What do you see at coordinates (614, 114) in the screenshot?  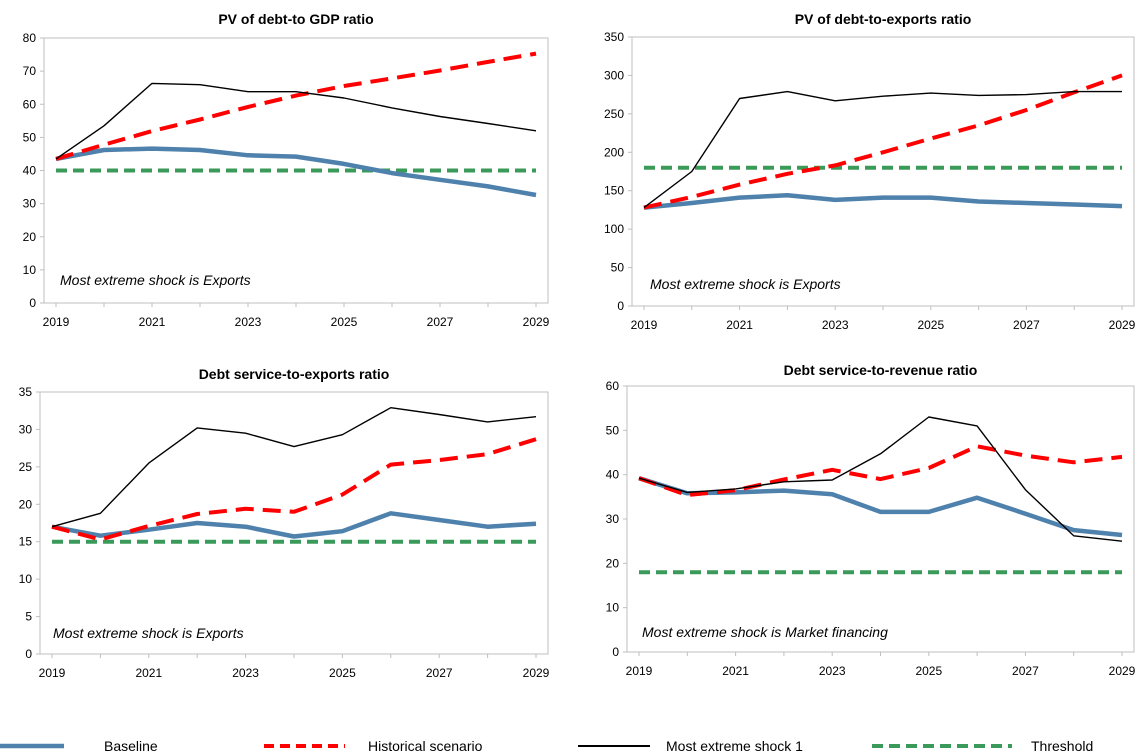 I see `y-tick-label: 250` at bounding box center [614, 114].